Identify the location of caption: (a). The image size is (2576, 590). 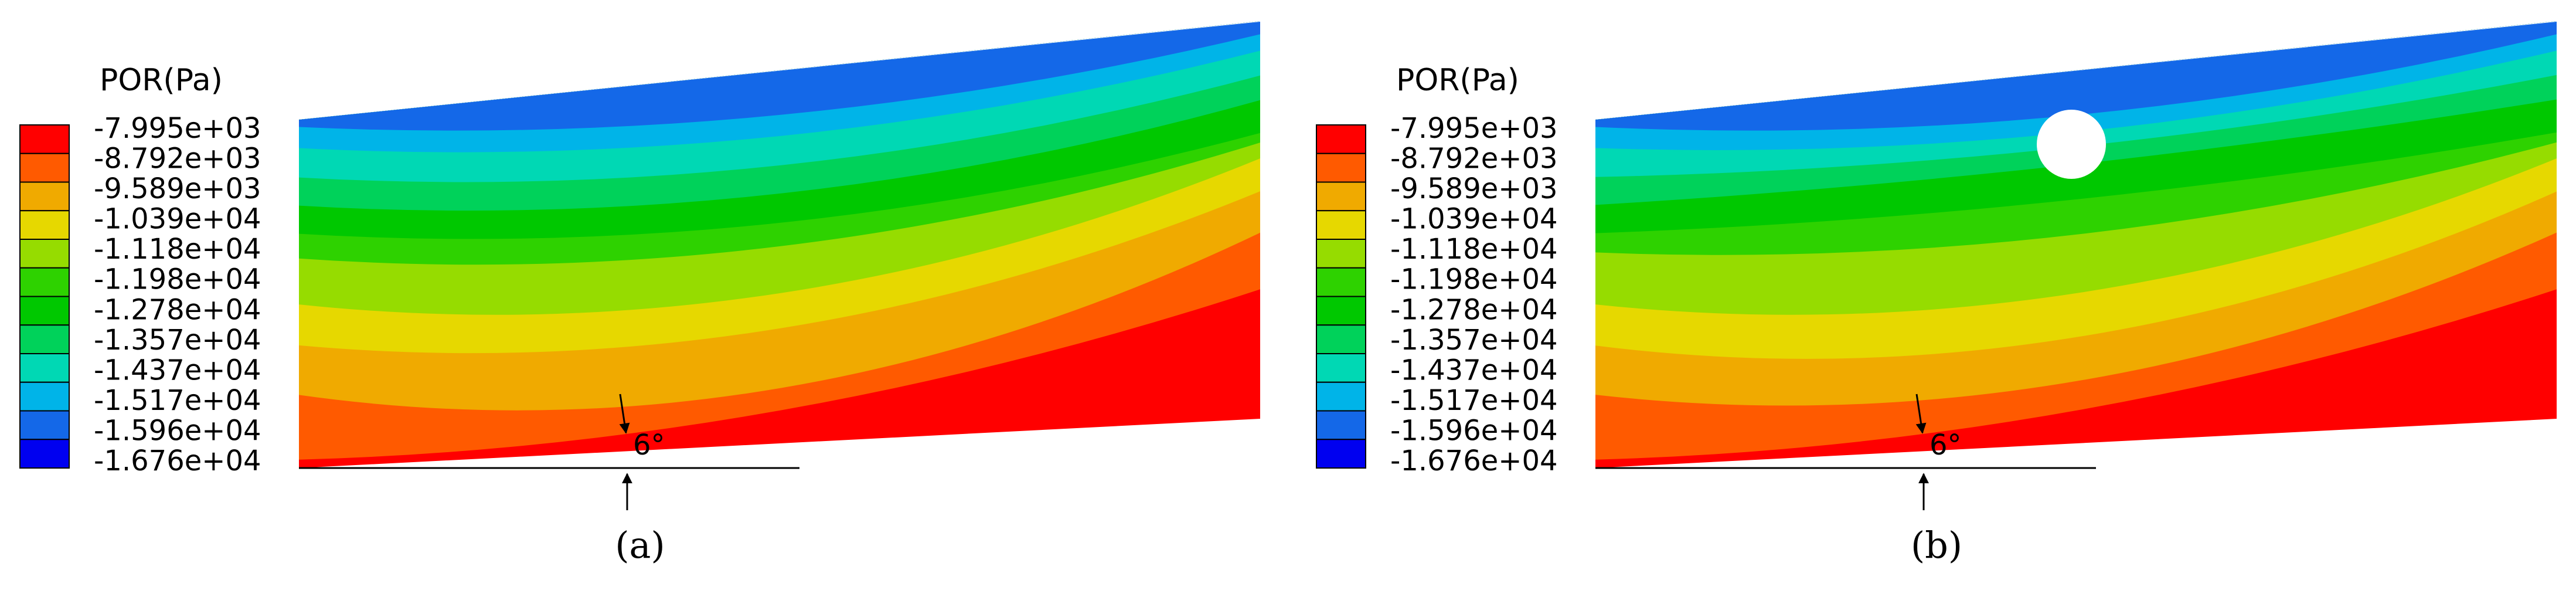
(640, 545).